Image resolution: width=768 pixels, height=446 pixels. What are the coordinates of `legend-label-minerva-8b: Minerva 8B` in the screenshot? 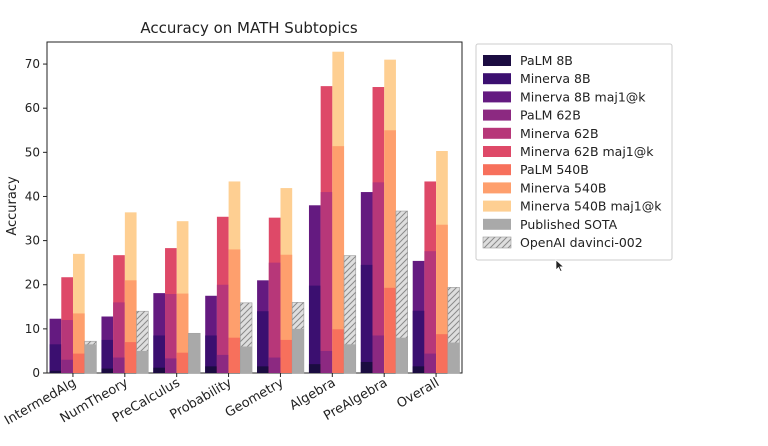 It's located at (555, 78).